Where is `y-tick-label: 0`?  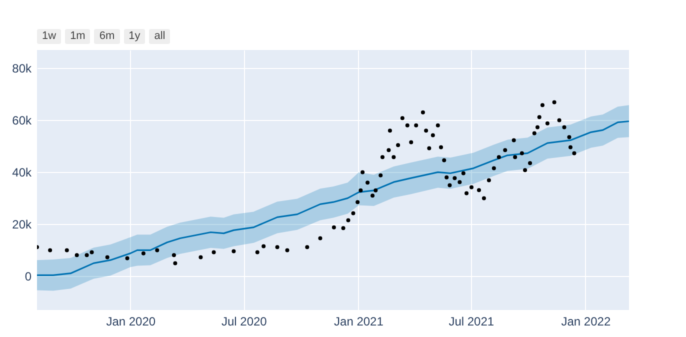
y-tick-label: 0 is located at coordinates (28, 277).